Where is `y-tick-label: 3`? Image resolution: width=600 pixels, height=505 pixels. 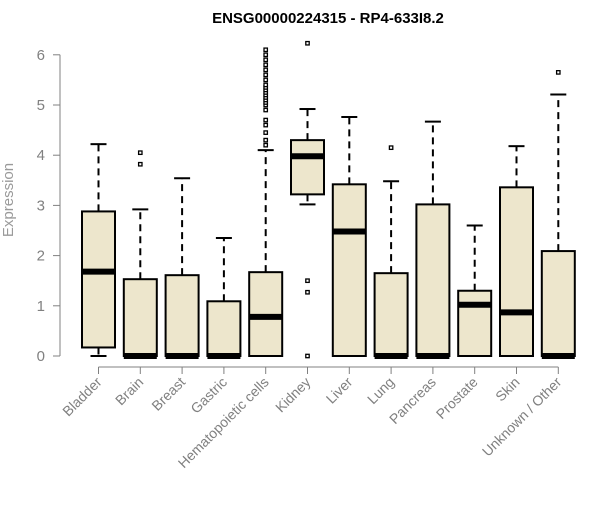 y-tick-label: 3 is located at coordinates (41, 205).